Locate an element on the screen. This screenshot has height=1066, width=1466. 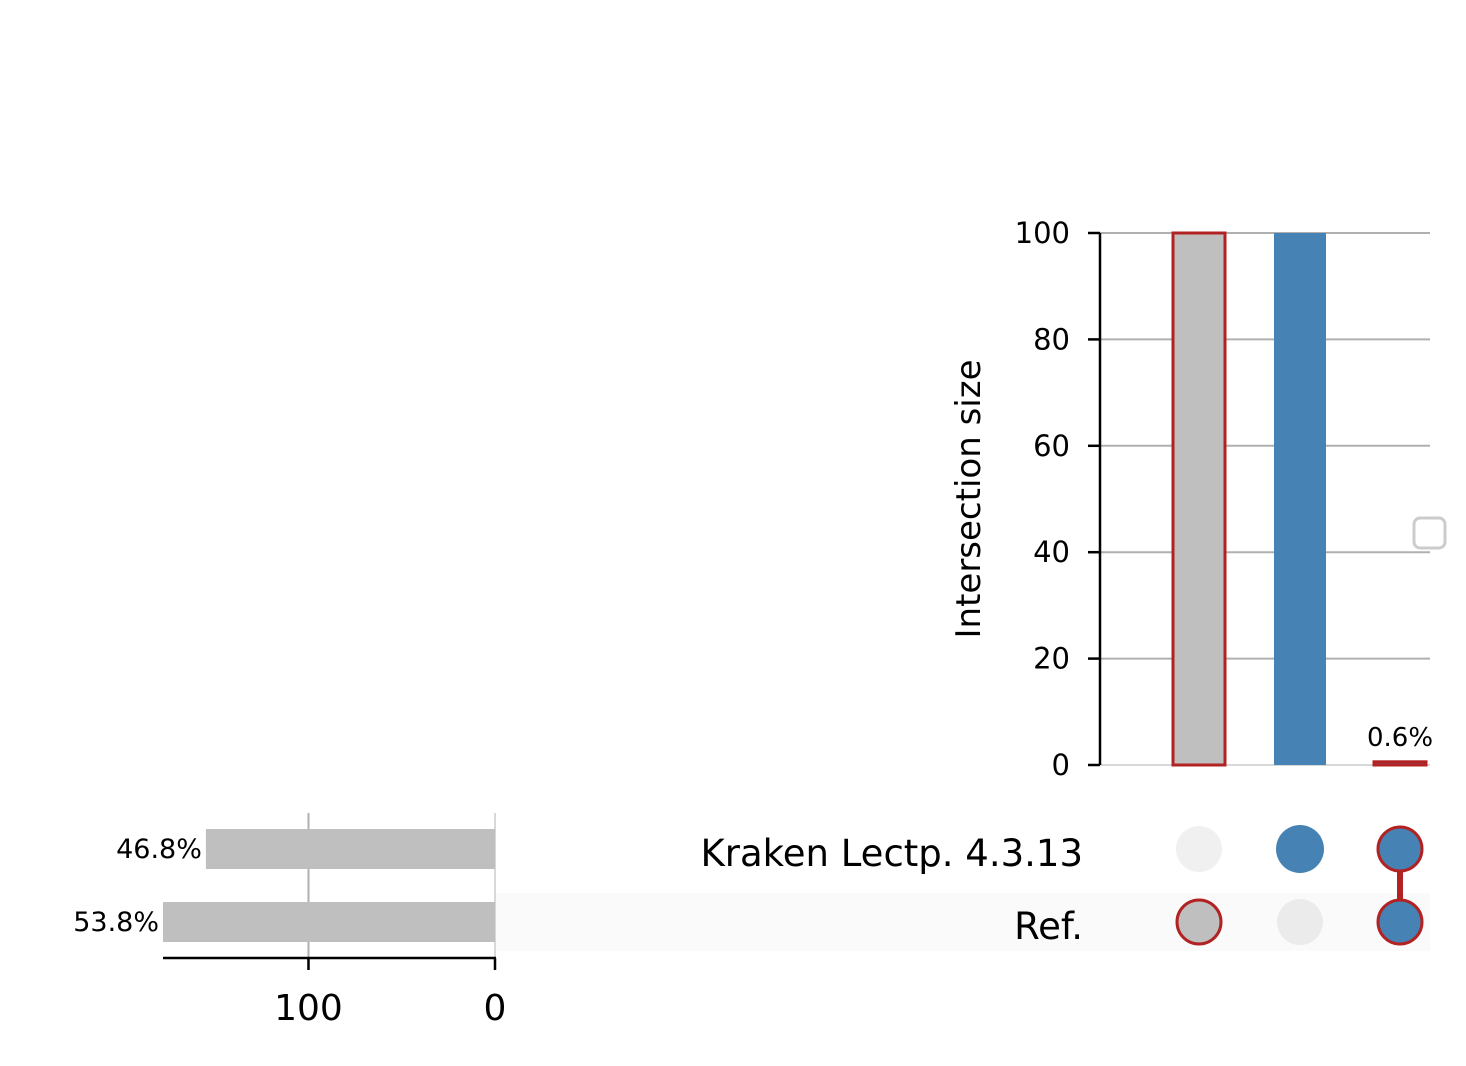
intersection-y-label: Intersection size is located at coordinates (969, 499).